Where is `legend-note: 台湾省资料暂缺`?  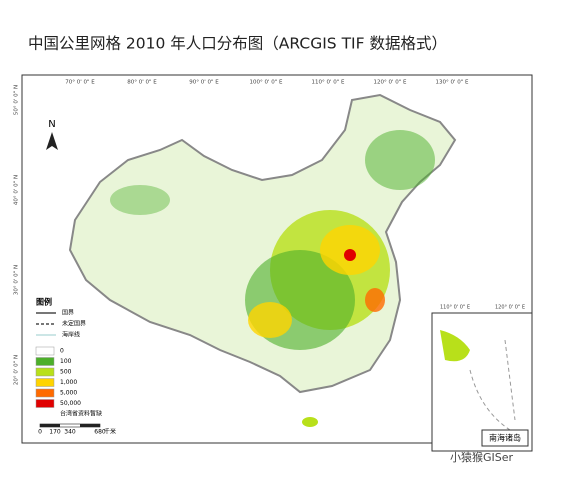 legend-note: 台湾省资料暂缺 is located at coordinates (81, 414).